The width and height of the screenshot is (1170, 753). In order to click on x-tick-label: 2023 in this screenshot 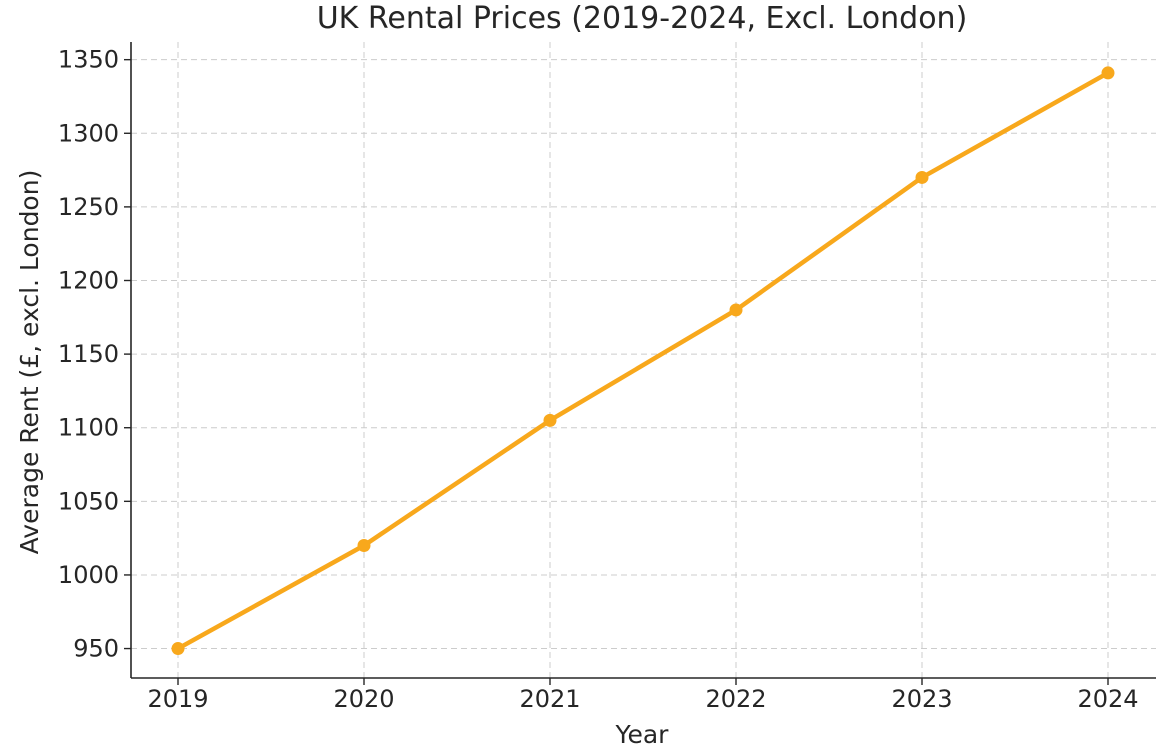, I will do `click(921, 699)`.